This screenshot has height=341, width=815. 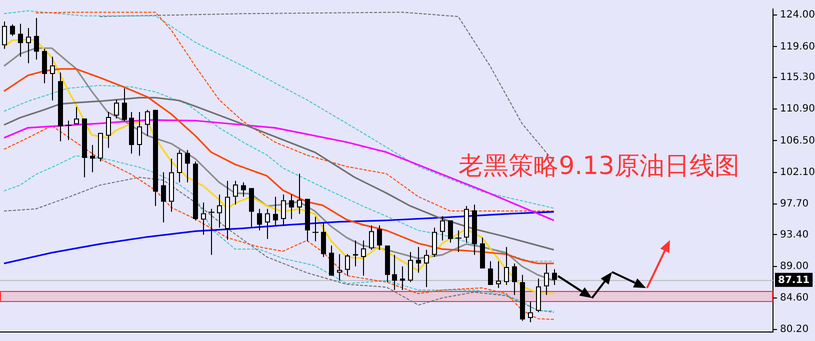 What do you see at coordinates (794, 330) in the screenshot?
I see `y-tick-label: 80.20` at bounding box center [794, 330].